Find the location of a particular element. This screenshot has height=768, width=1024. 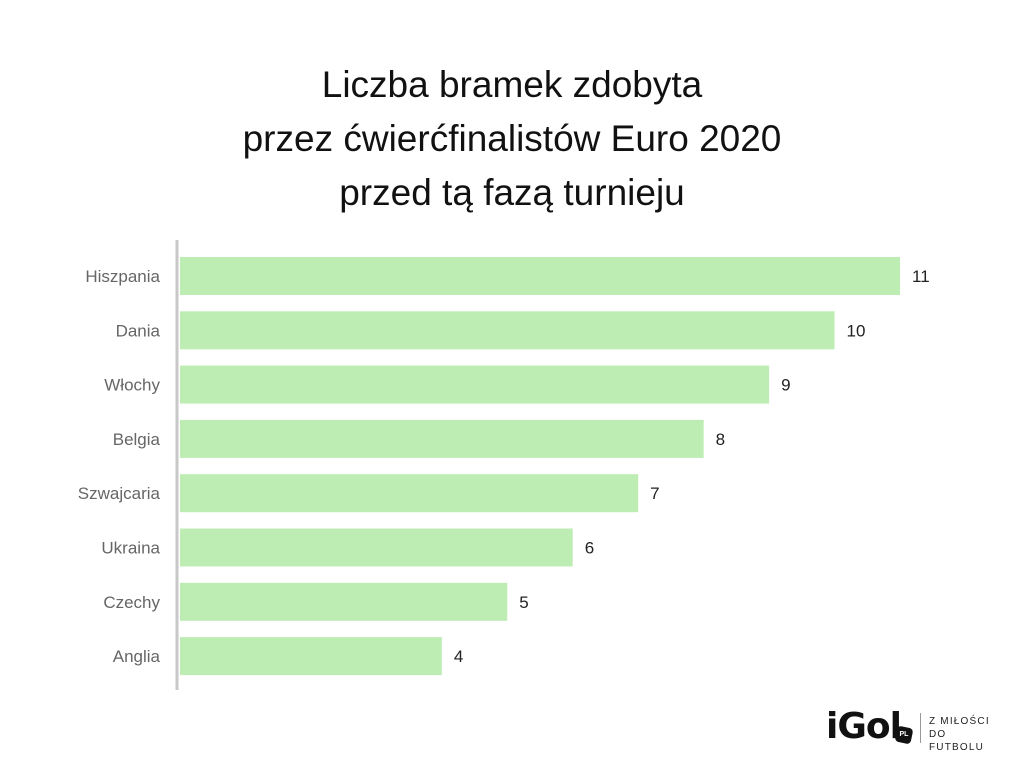

bar-czechy is located at coordinates (344, 601).